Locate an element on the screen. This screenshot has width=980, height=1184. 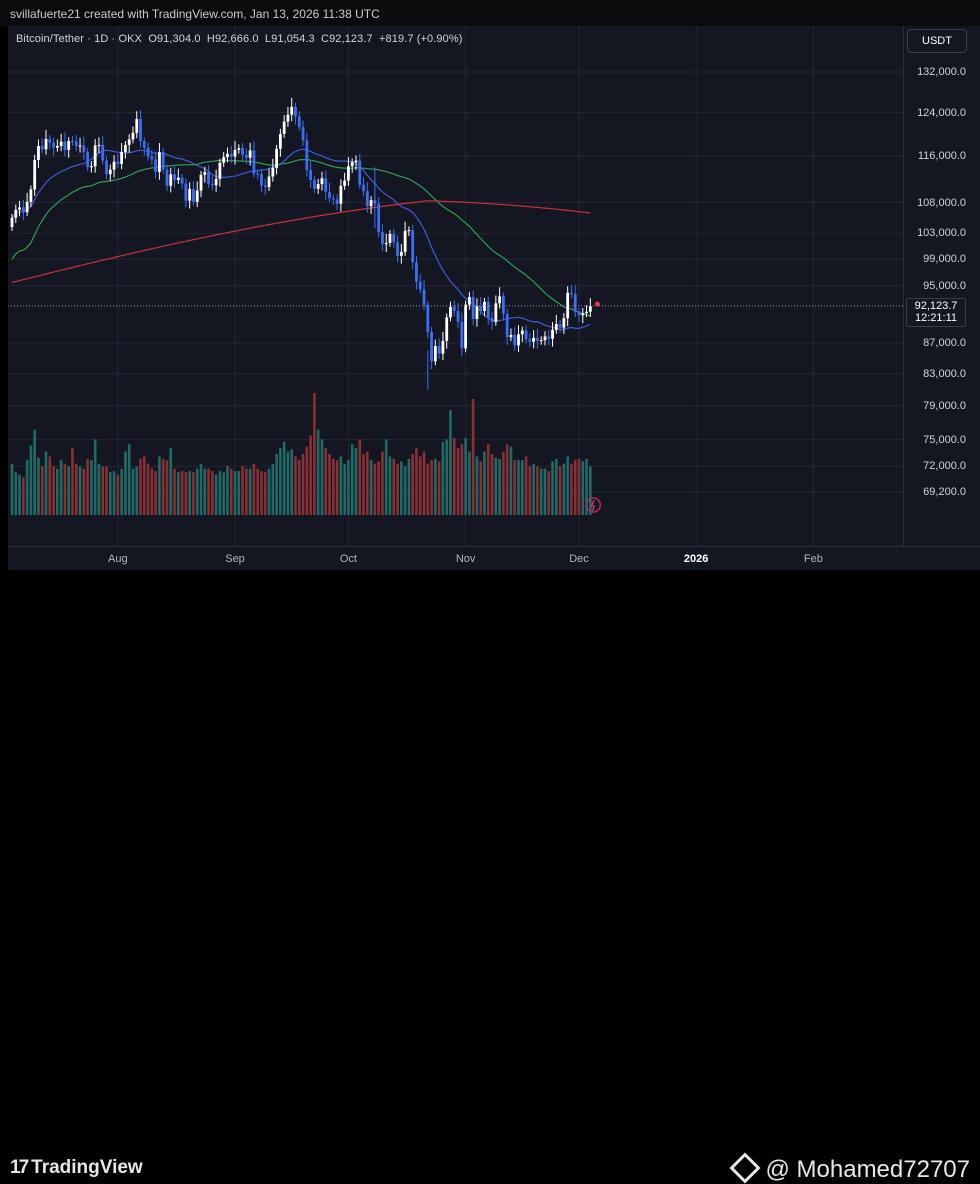
currency-button: USDT is located at coordinates (937, 41).